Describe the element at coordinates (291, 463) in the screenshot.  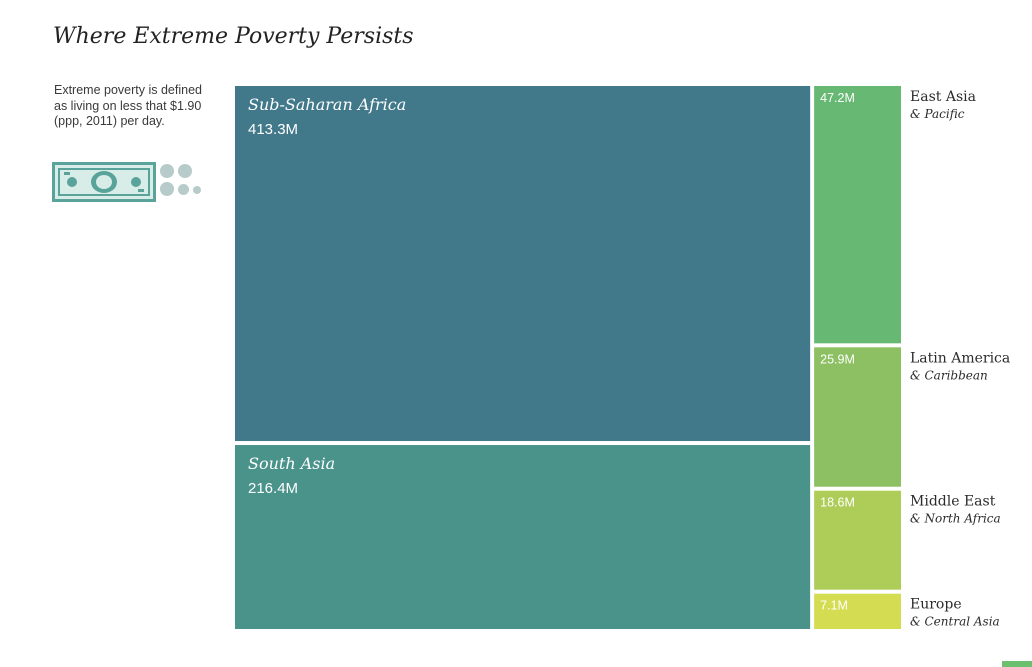
I see `cell-name-south-asia: South Asia` at that location.